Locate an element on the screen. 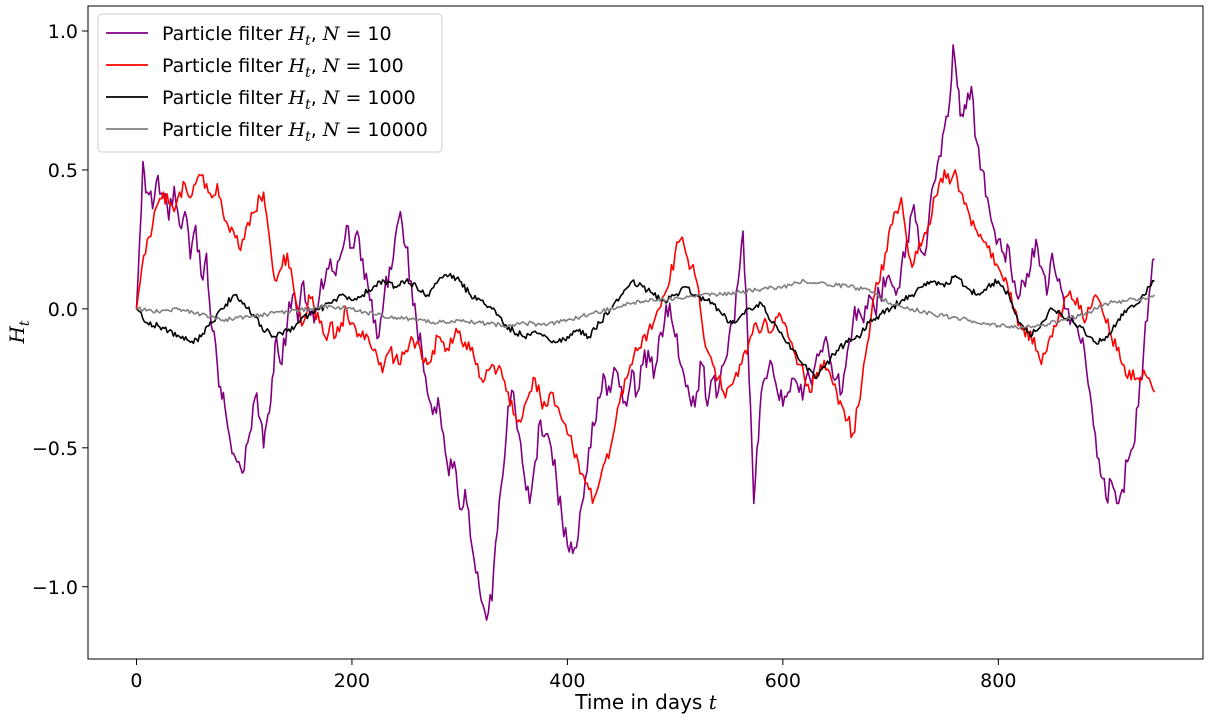 The image size is (1211, 724). y-tick-label: −1.0 is located at coordinates (55, 588).